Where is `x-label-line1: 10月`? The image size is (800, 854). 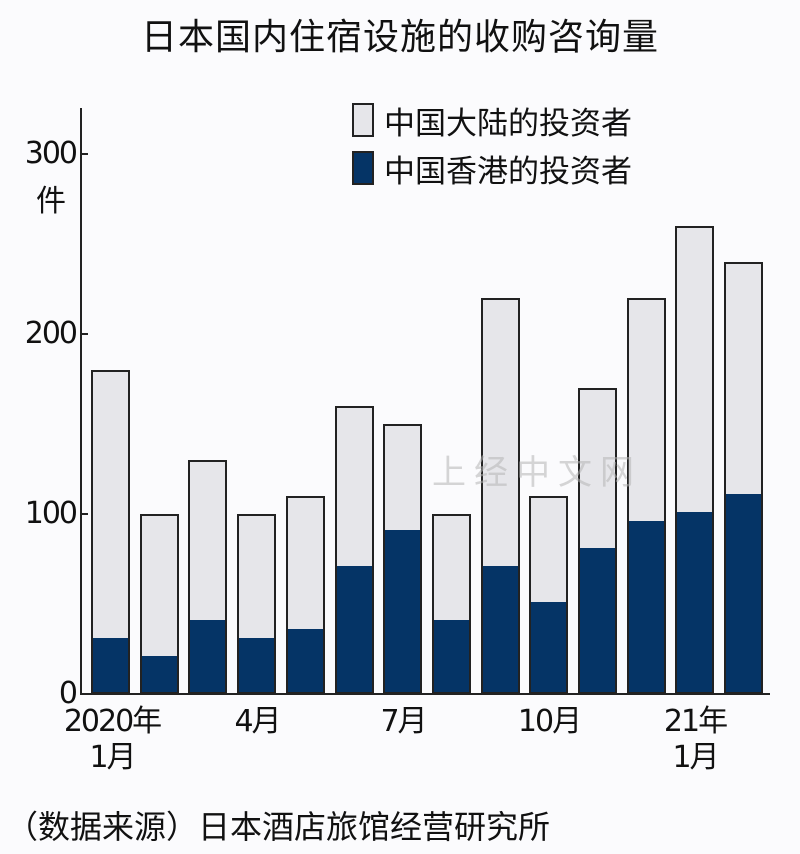 x-label-line1: 10月 is located at coordinates (549, 721).